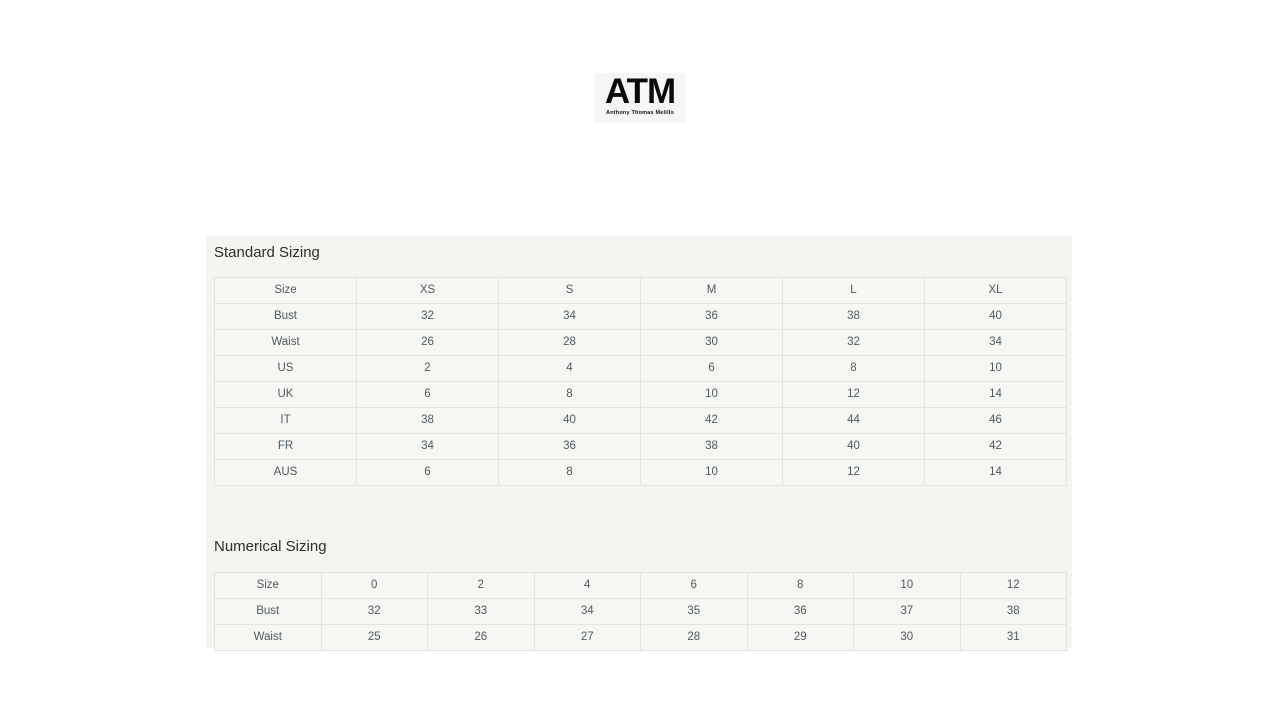 This screenshot has width=1280, height=720. What do you see at coordinates (481, 611) in the screenshot?
I see `table-cell: 33` at bounding box center [481, 611].